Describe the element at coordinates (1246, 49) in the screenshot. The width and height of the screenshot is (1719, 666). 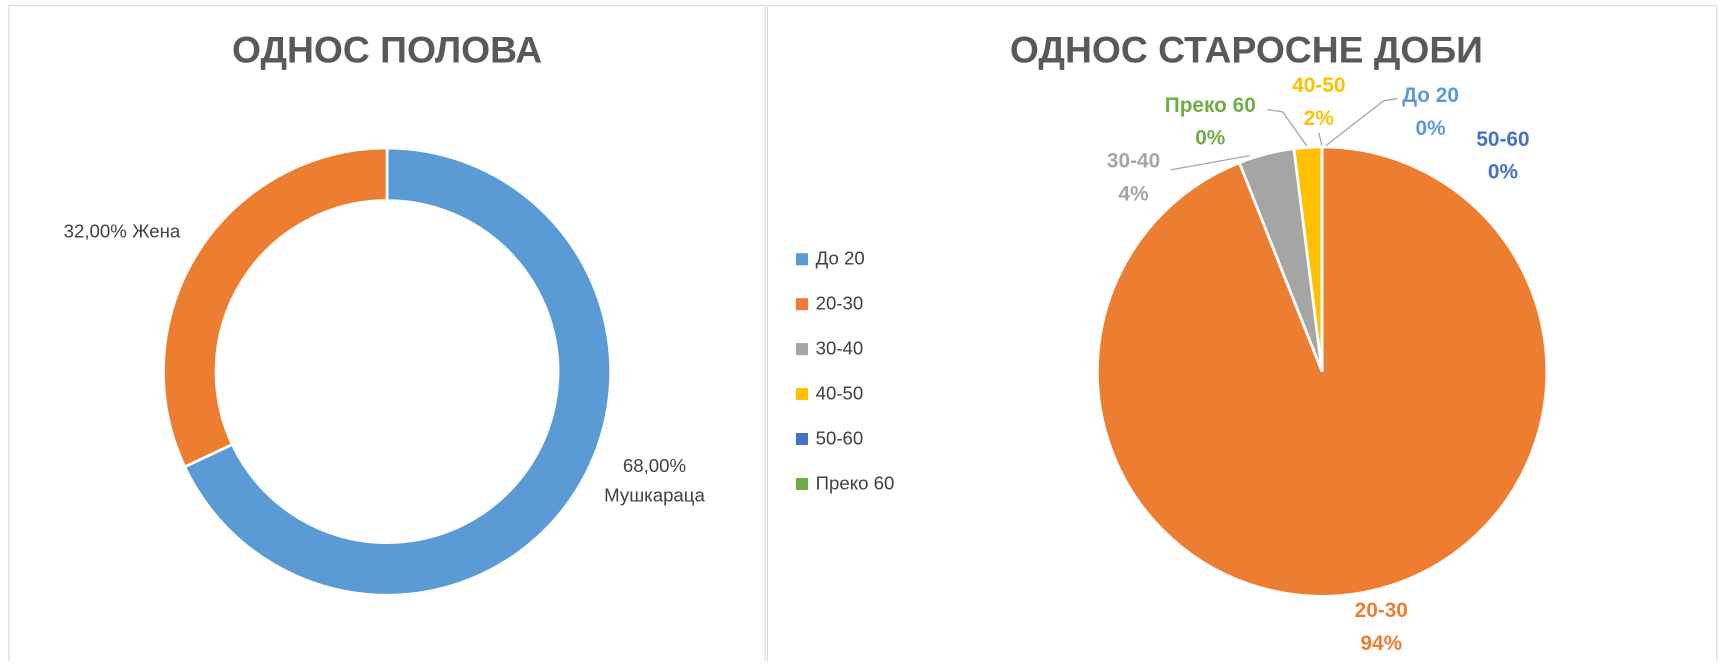
I see `chart-title: ОДНОС СТАРОСНЕ ДОБИ` at that location.